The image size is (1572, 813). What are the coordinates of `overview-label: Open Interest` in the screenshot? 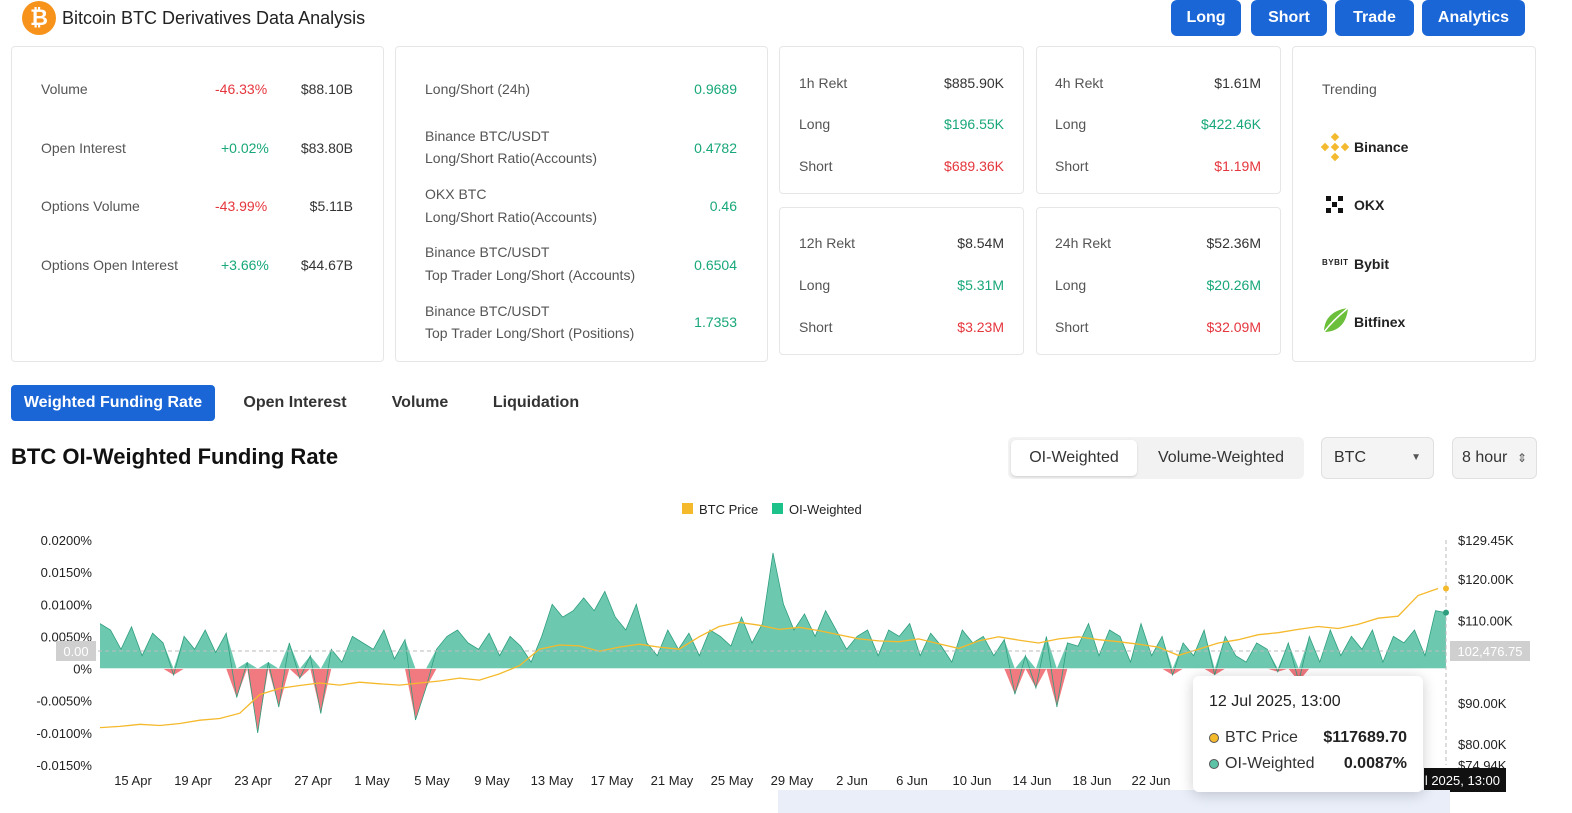 It's located at (83, 148).